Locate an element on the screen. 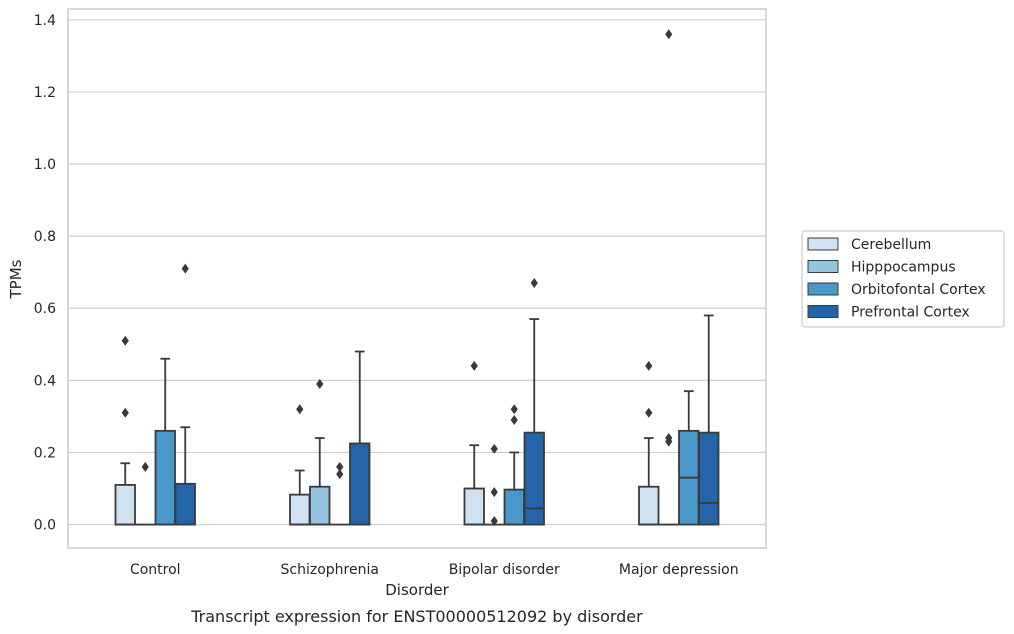 The image size is (1014, 634). y-axis-ticks: 0.0 0.2 0.4 0.6 0.8 1.0 1.2 1.4 is located at coordinates (45, 273).